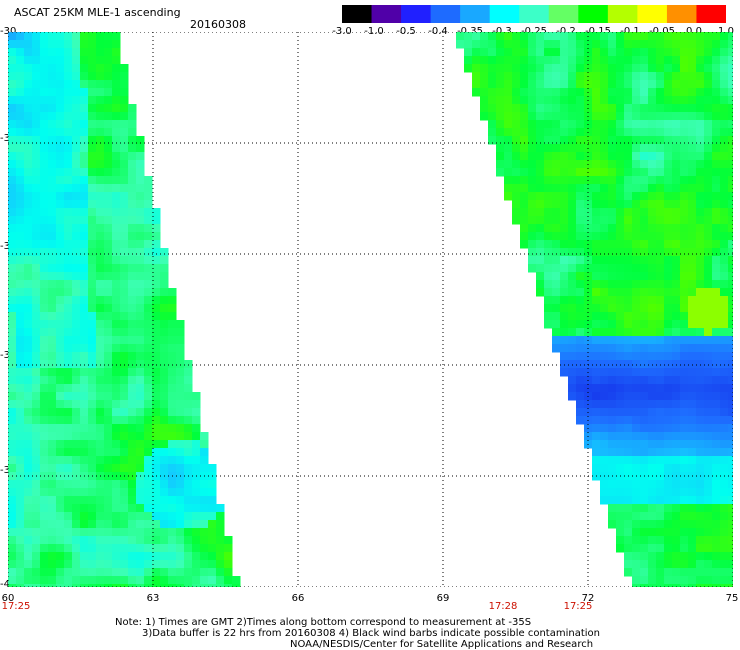 The width and height of the screenshot is (740, 650). Describe the element at coordinates (374, 31) in the screenshot. I see `colorbar-label: -1.0` at that location.